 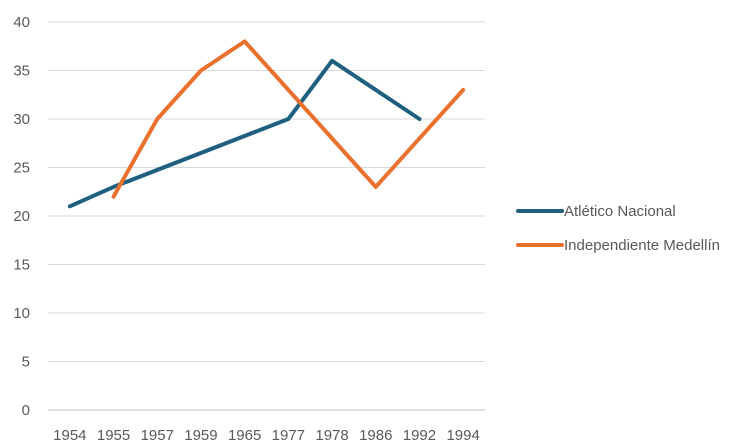 What do you see at coordinates (21, 313) in the screenshot?
I see `y-tick-label: 10` at bounding box center [21, 313].